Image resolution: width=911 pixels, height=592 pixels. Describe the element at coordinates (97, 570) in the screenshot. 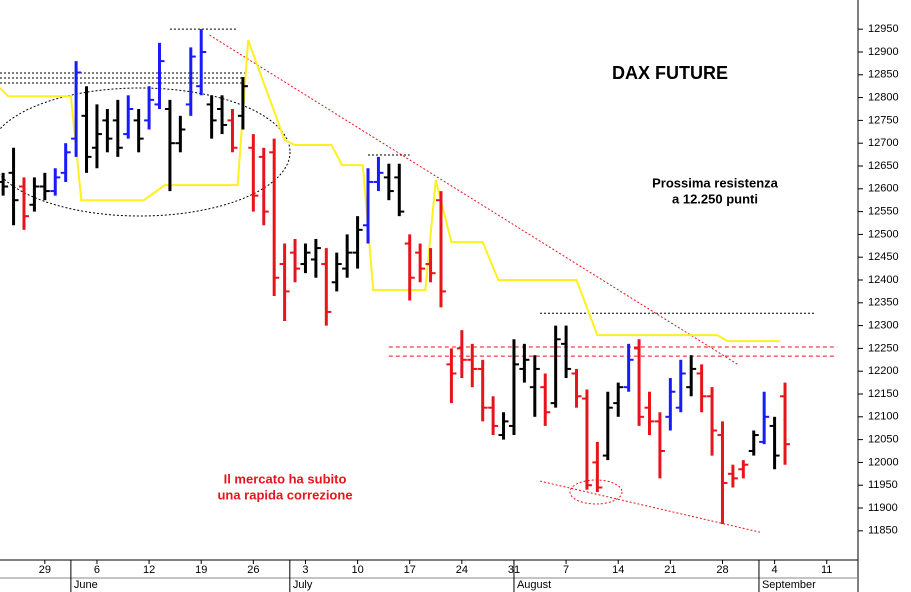

I see `x-tick-label: 6` at that location.